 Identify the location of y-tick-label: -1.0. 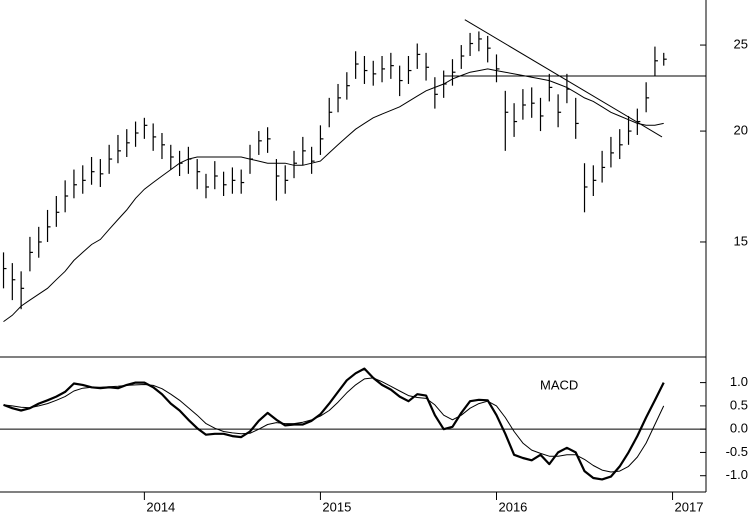
(737, 474).